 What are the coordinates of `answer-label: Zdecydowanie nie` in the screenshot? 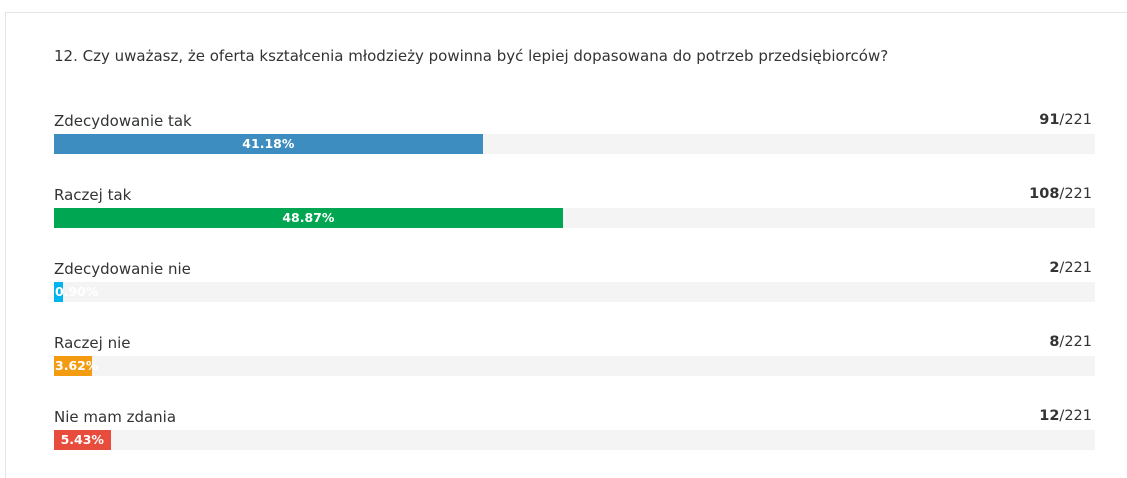 It's located at (122, 269).